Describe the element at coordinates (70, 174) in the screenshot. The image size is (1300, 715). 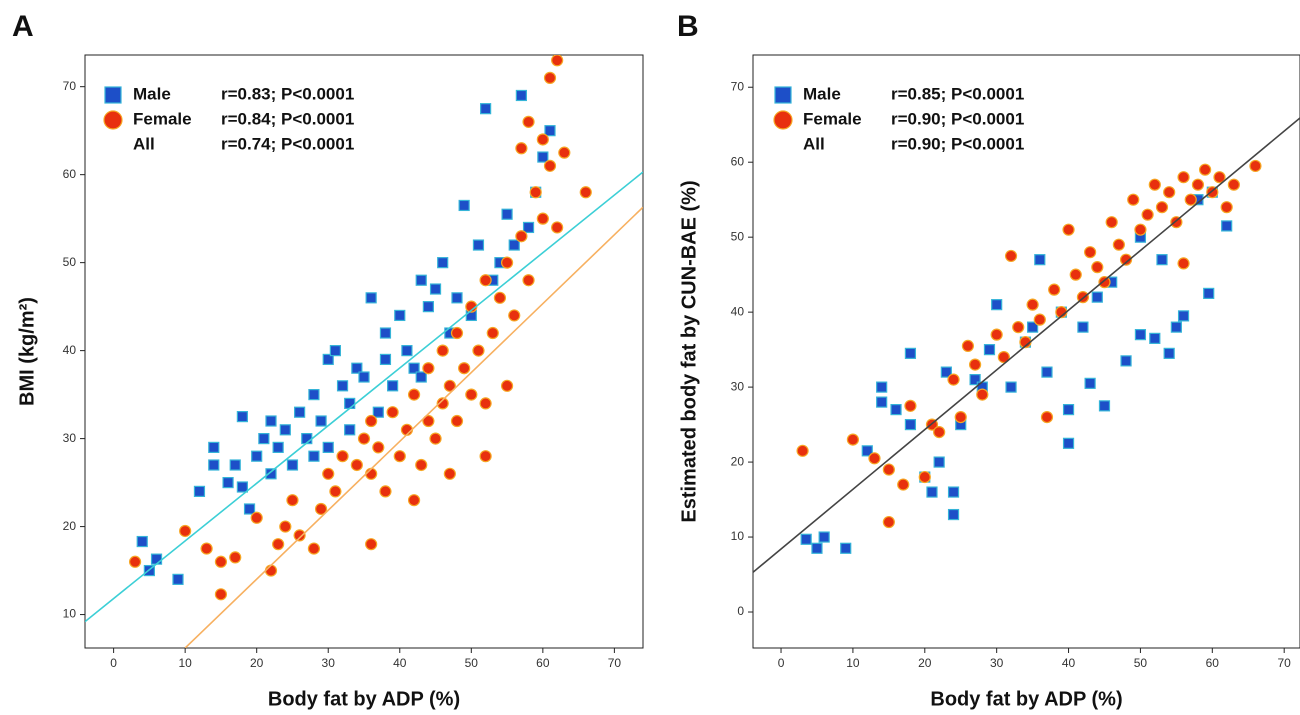
I see `y-tick-label: 60` at that location.